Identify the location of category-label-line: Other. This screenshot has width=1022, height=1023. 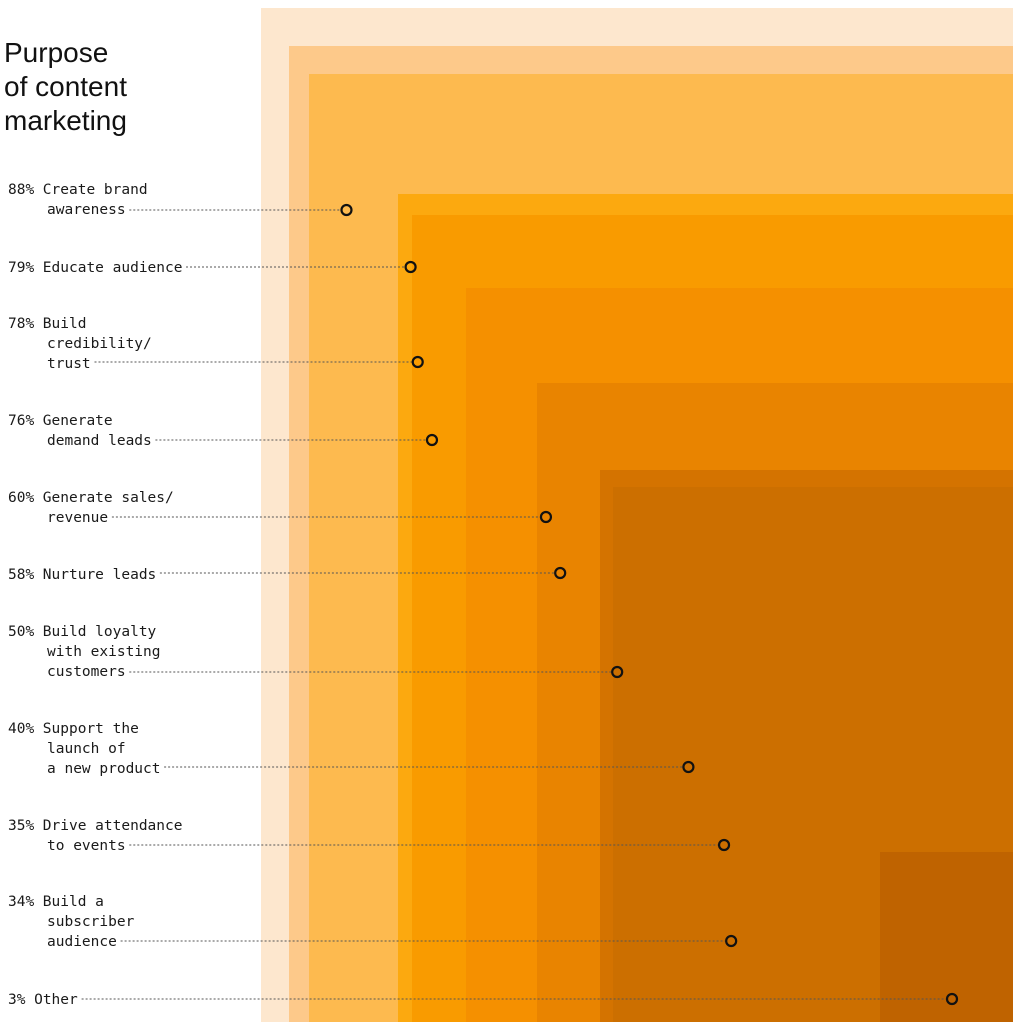
(56, 1000).